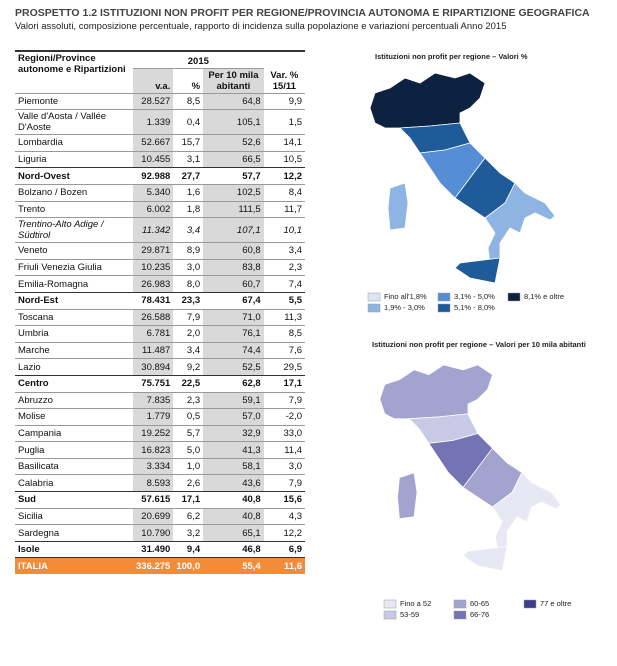 This screenshot has height=666, width=617. I want to click on table-cell: 2,6, so click(188, 483).